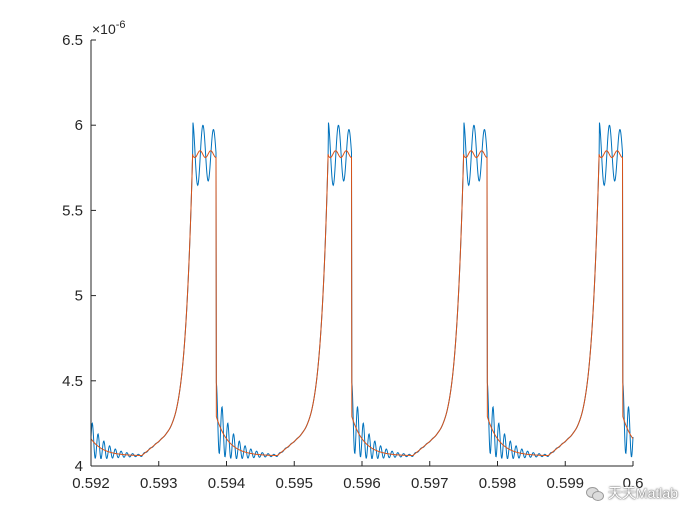 The image size is (700, 525). What do you see at coordinates (91, 483) in the screenshot?
I see `x-tick-label: 0.592` at bounding box center [91, 483].